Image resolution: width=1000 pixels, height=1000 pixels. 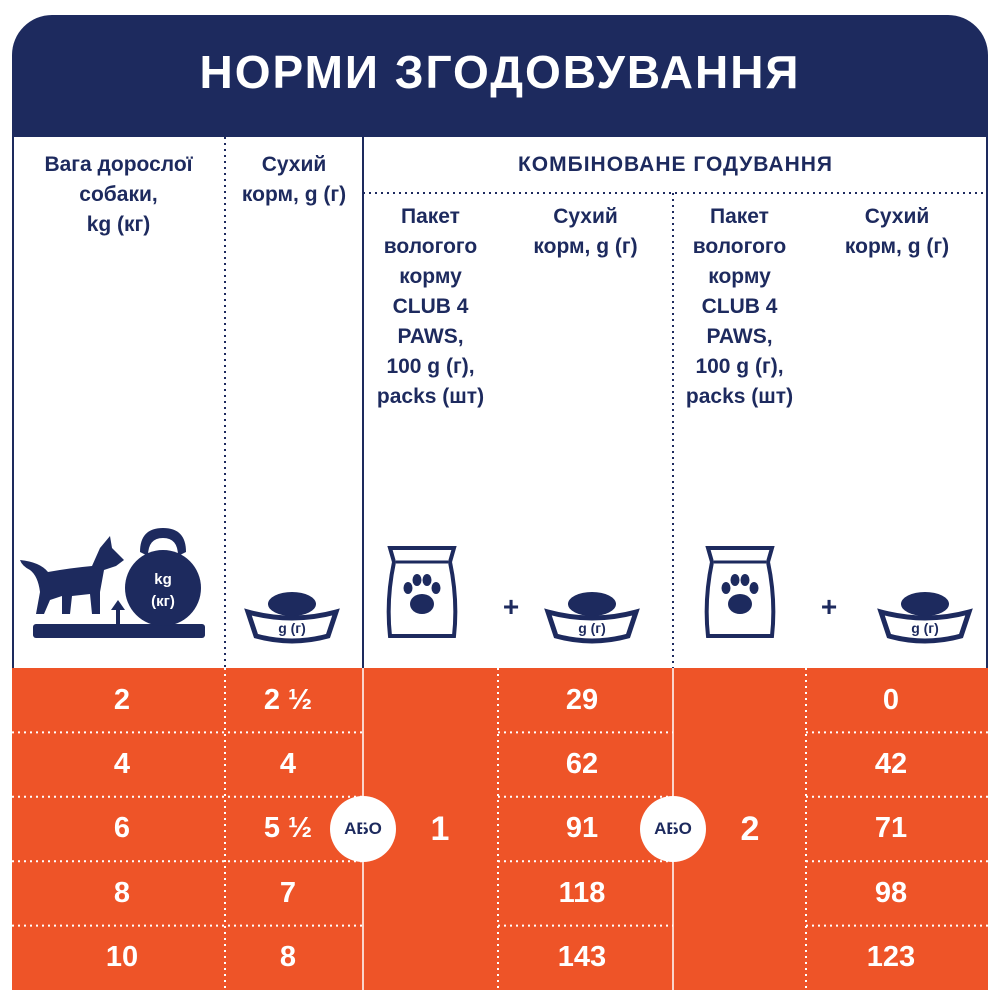 I want to click on dog-weight-icon: kg (кг), so click(x=112, y=583).